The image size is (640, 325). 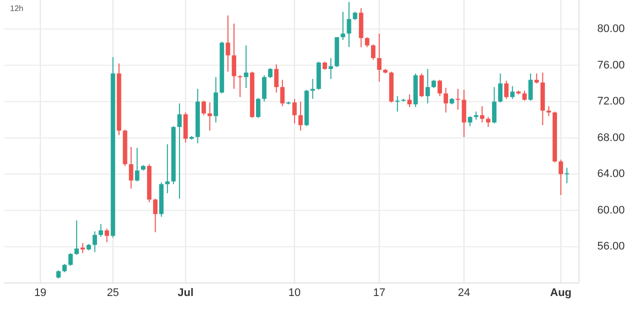 What do you see at coordinates (611, 138) in the screenshot?
I see `y-tick-label: 68.00` at bounding box center [611, 138].